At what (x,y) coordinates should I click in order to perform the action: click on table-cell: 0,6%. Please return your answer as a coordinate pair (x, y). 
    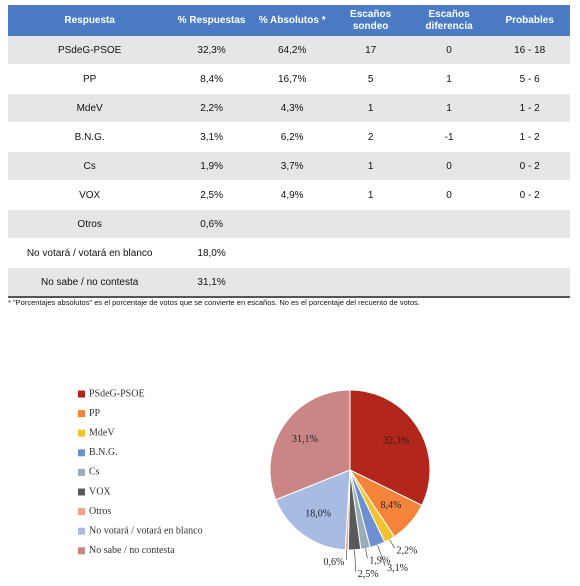
    Looking at the image, I should click on (211, 224).